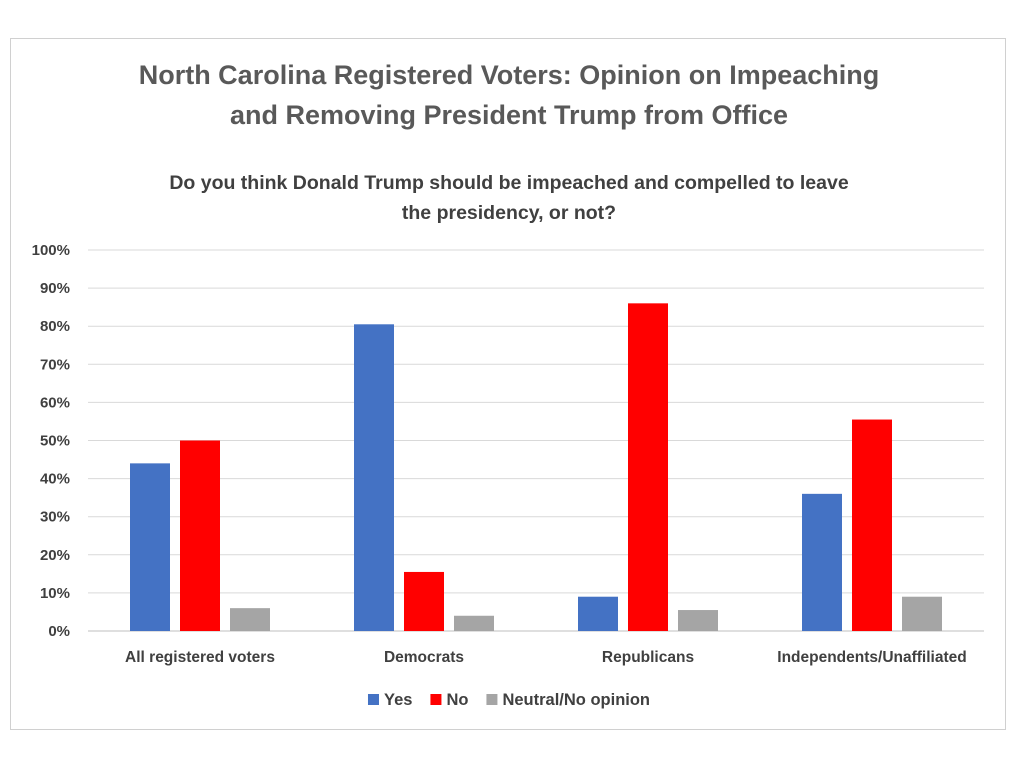  I want to click on legend-swatch-no, so click(436, 699).